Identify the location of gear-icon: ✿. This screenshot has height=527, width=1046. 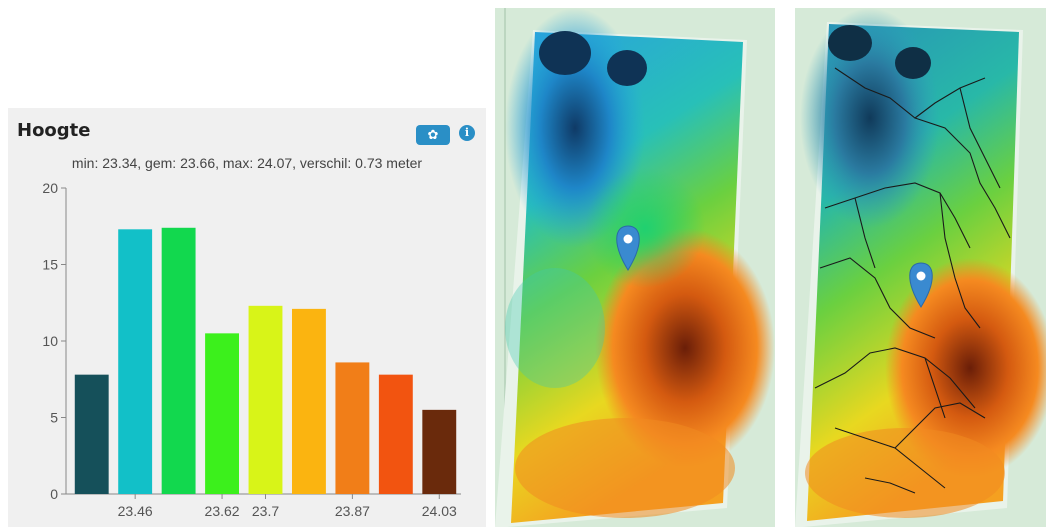
(433, 134).